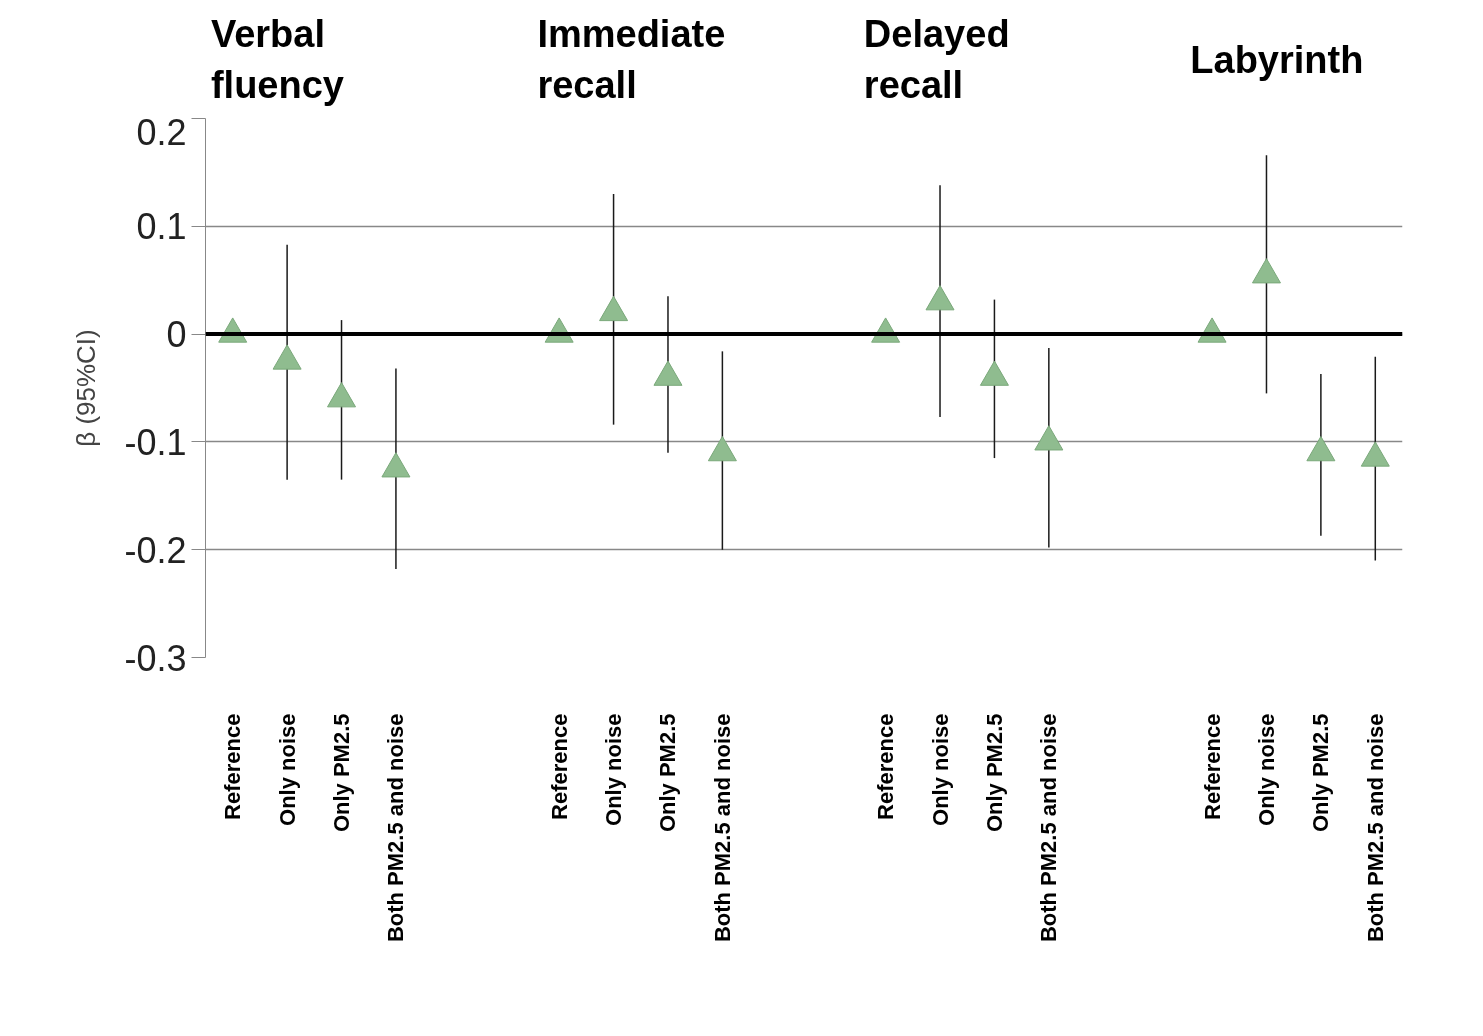 This screenshot has height=1036, width=1483. I want to click on text: Delayed recall, so click(936, 59).